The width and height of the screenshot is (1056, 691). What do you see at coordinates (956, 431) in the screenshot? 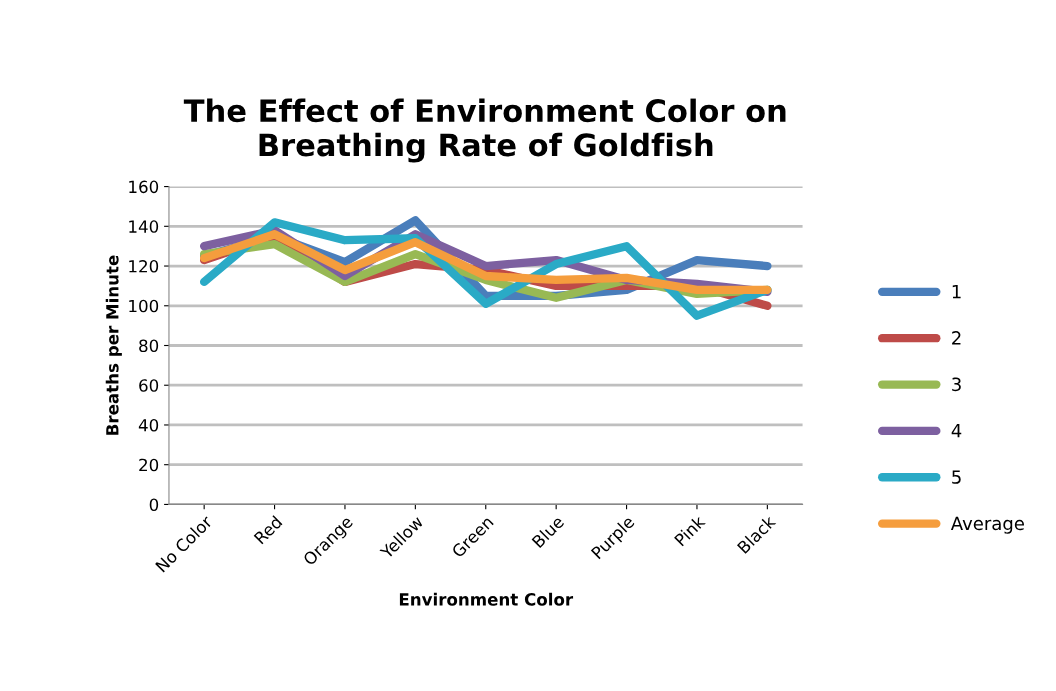
I see `legend-label: 4` at bounding box center [956, 431].